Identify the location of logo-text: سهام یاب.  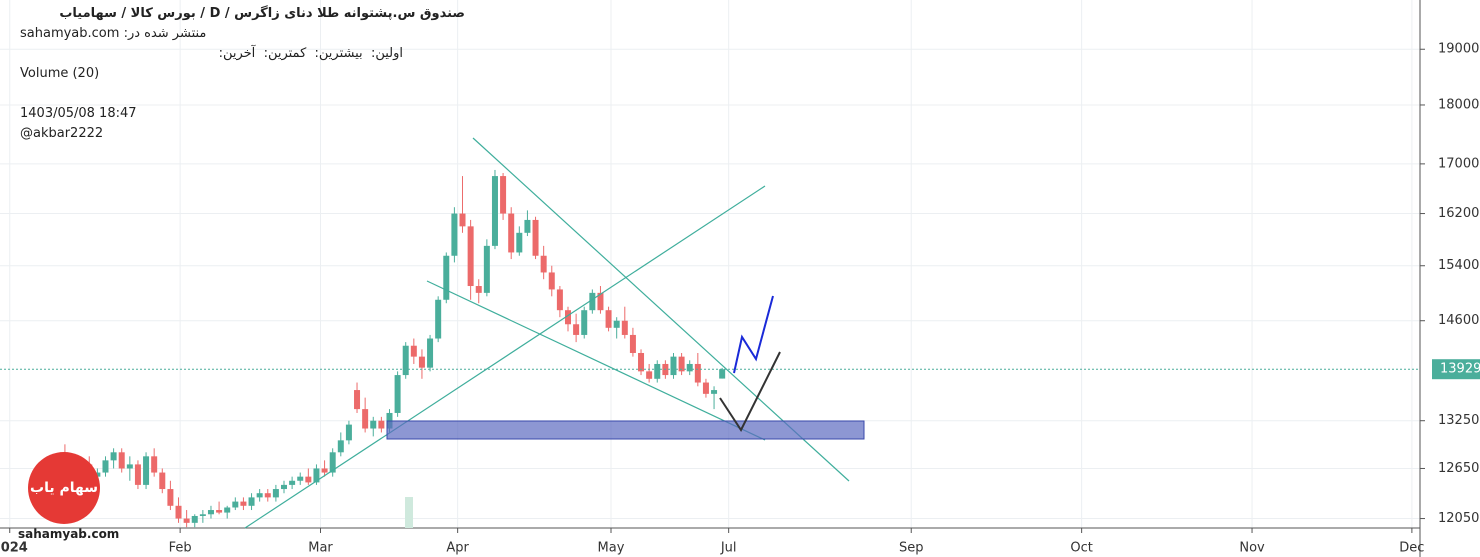
(64, 488).